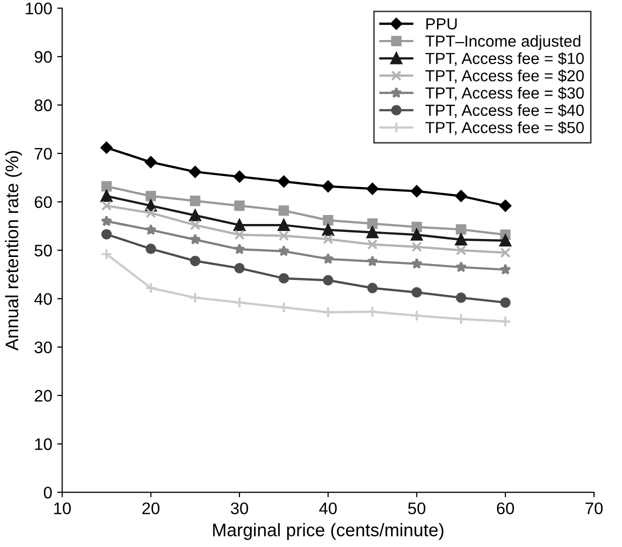 This screenshot has width=622, height=547. Describe the element at coordinates (43, 105) in the screenshot. I see `y-tick-label: 80` at that location.